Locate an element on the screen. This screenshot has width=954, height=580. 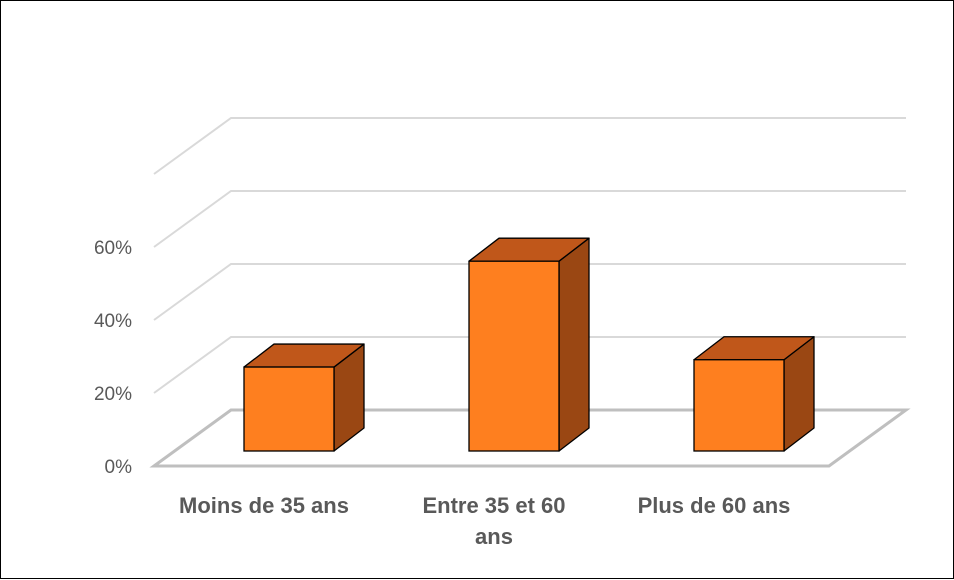
bar-side is located at coordinates (574, 344).